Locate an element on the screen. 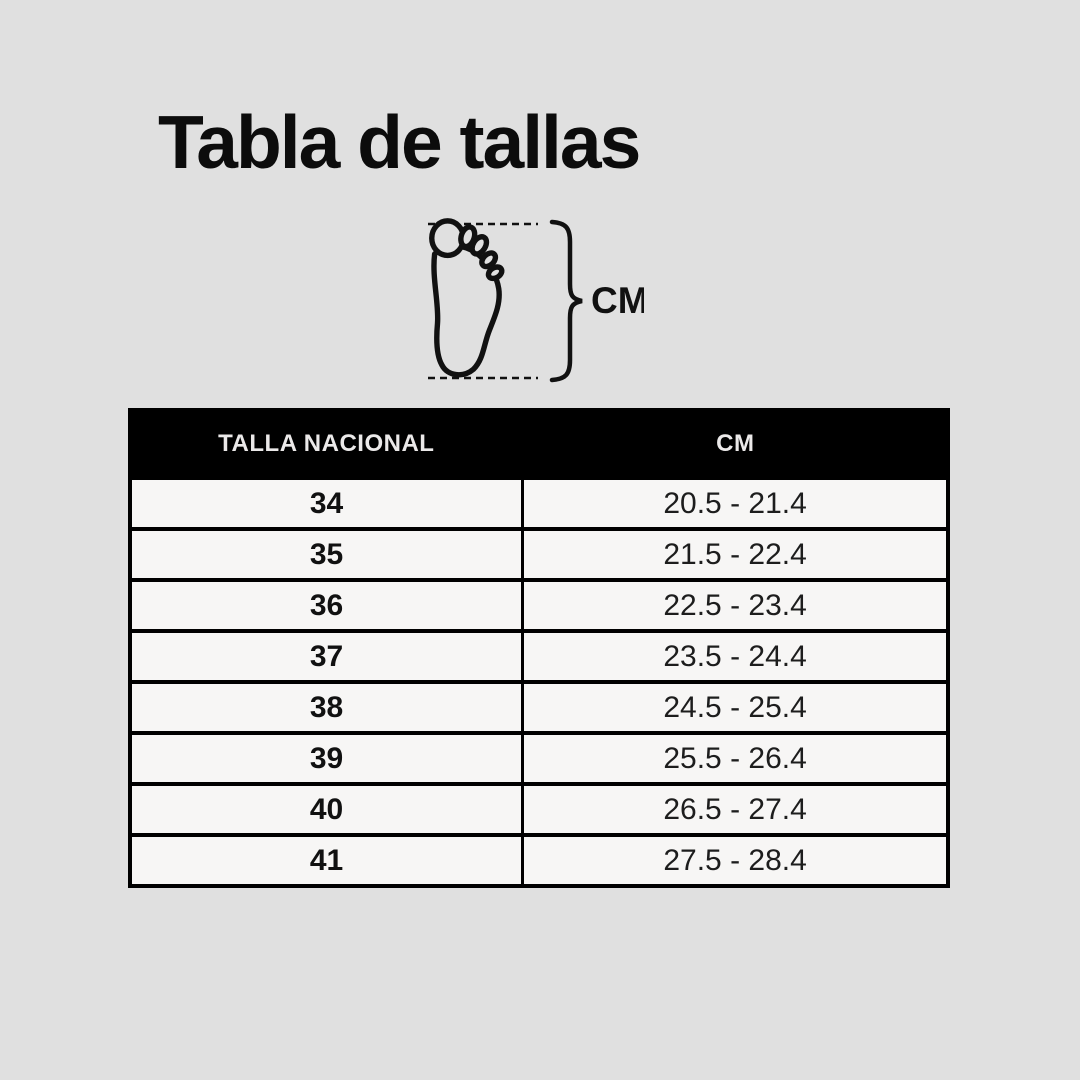 The height and width of the screenshot is (1080, 1080). foot-measurement-graphic: CM is located at coordinates (536, 300).